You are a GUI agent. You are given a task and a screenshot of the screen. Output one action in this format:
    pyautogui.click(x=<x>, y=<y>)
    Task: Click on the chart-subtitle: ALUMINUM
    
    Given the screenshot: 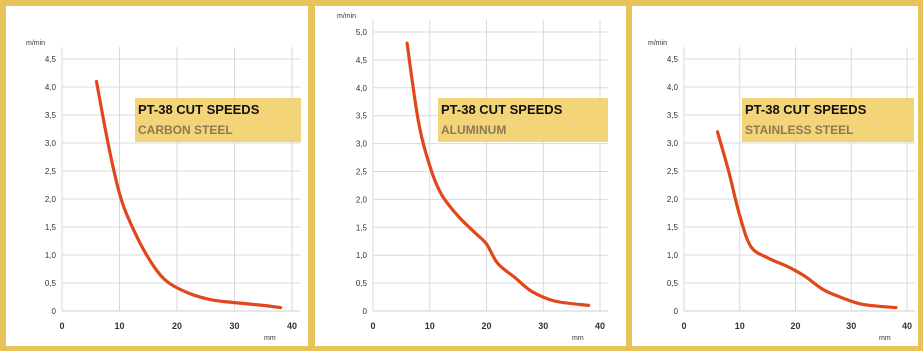 What is the action you would take?
    pyautogui.click(x=473, y=130)
    